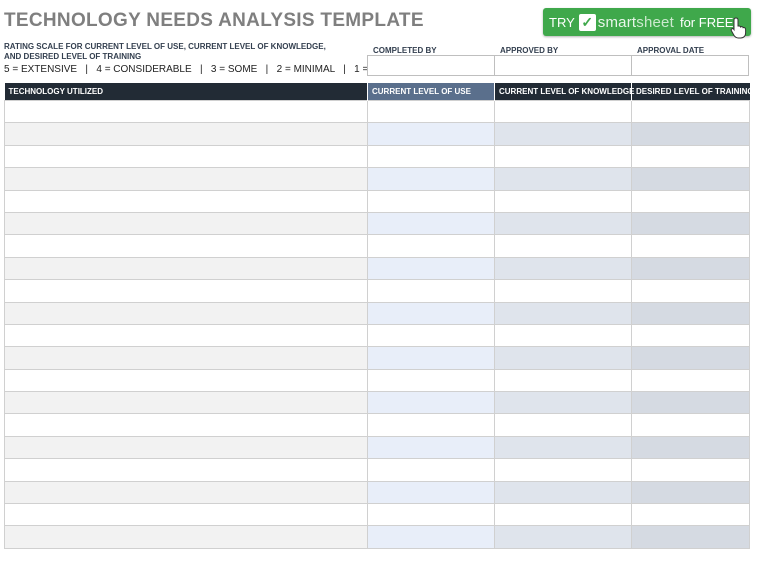 This screenshot has width=761, height=571. I want to click on completed-by-field, so click(431, 65).